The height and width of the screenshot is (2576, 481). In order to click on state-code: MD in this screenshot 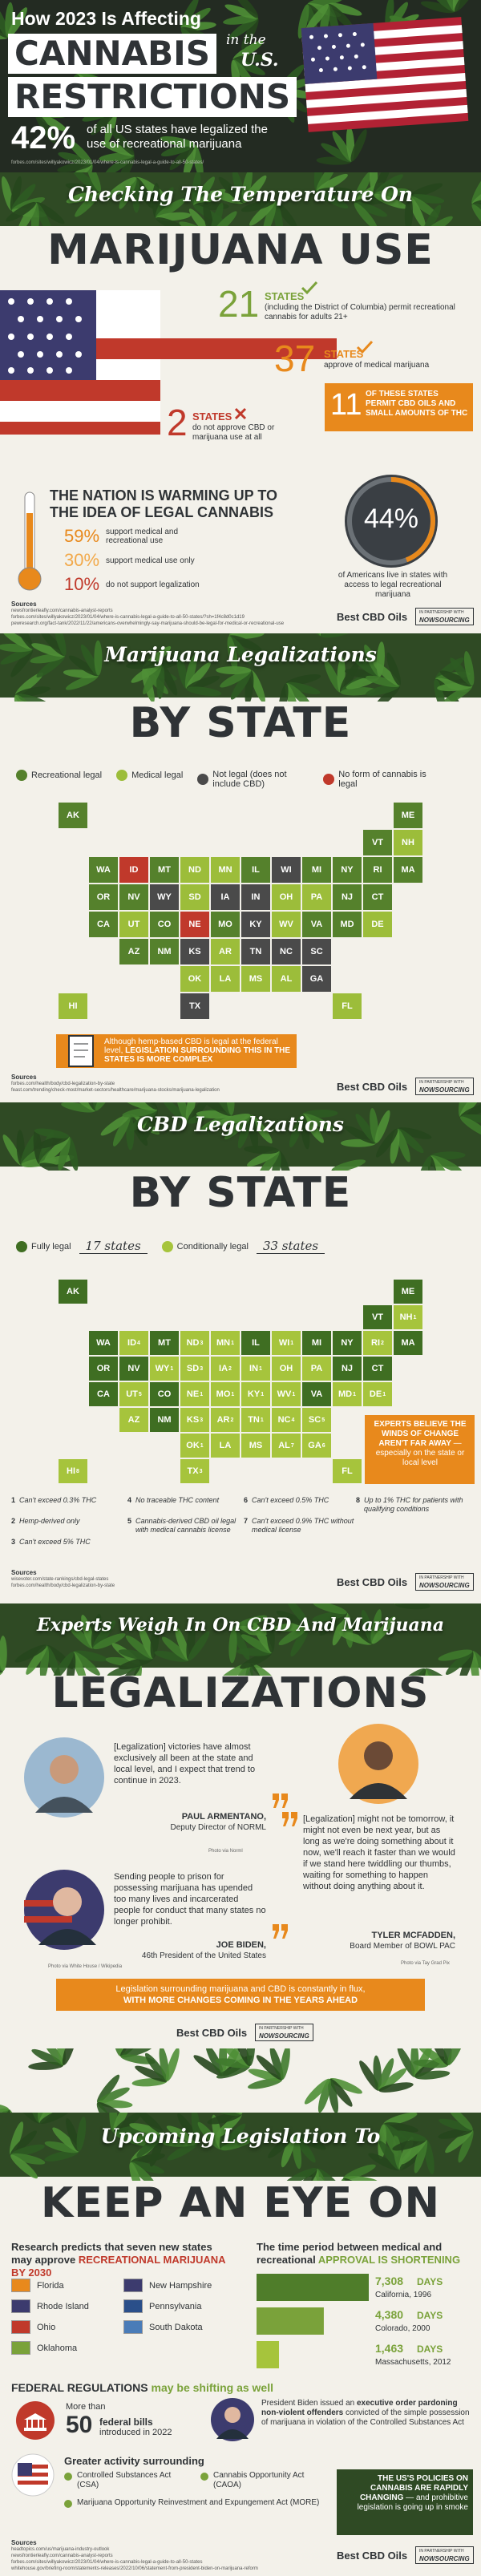, I will do `click(345, 1394)`.